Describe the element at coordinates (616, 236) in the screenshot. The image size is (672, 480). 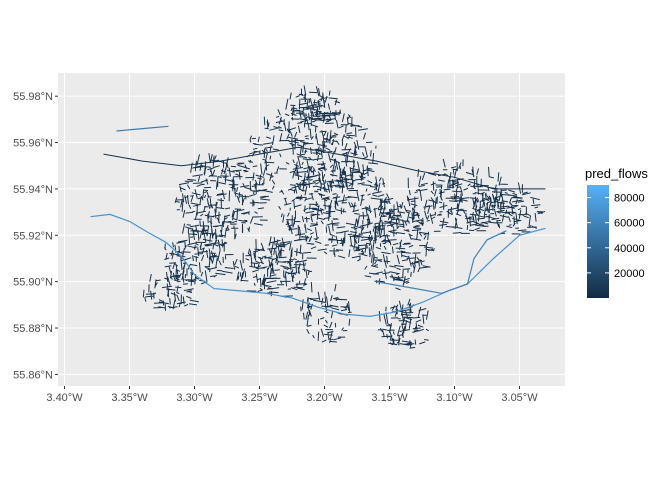
I see `legend-ticks: 20000 40000 60000 80000` at that location.